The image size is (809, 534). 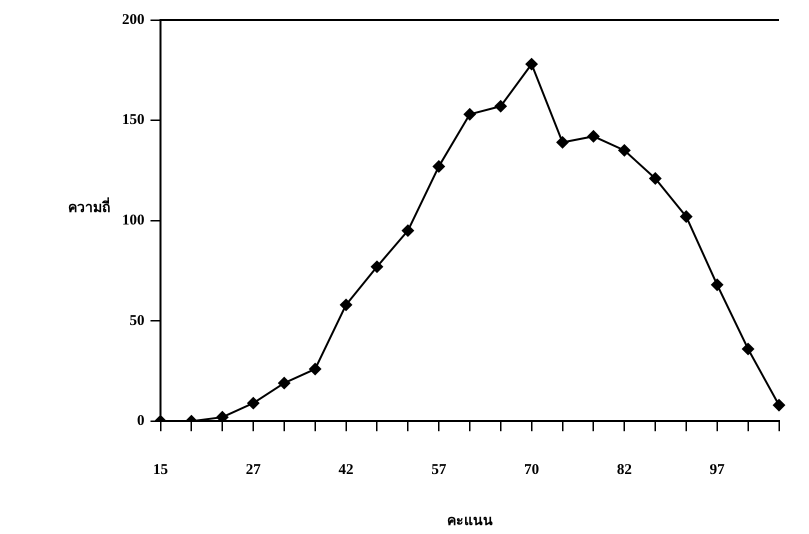 What do you see at coordinates (624, 470) in the screenshot?
I see `x-tick-label: 82` at bounding box center [624, 470].